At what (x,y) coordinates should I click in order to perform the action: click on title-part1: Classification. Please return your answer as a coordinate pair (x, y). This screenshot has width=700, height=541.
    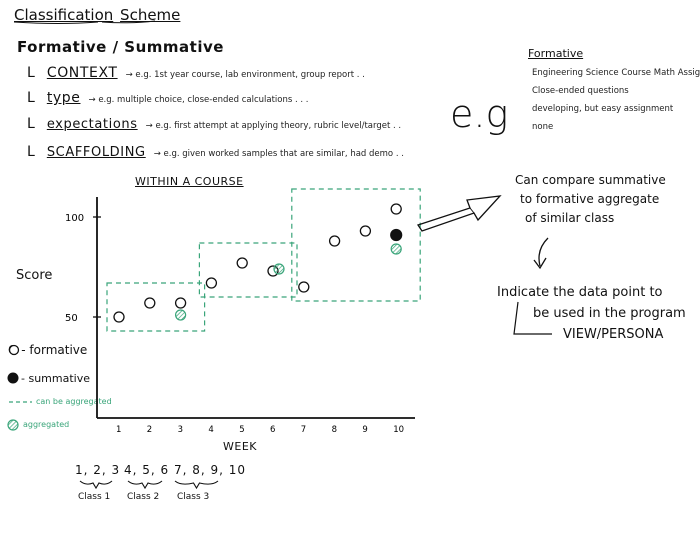
    Looking at the image, I should click on (64, 15).